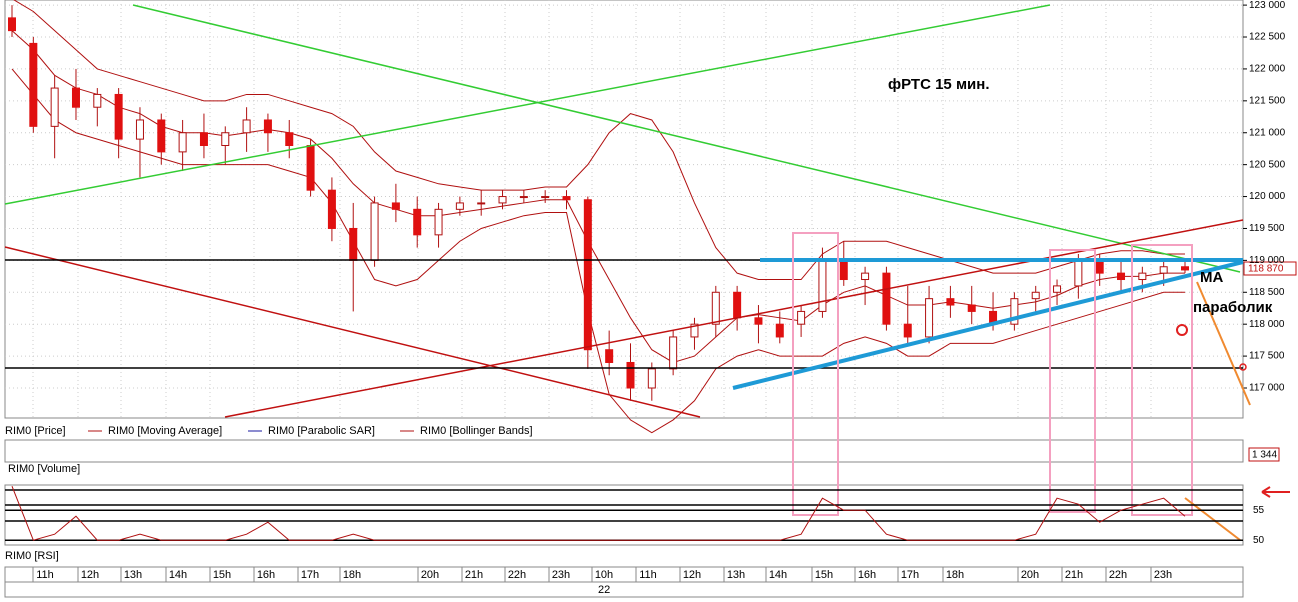  What do you see at coordinates (1267, 228) in the screenshot?
I see `y-tick-label: 119 500` at bounding box center [1267, 228].